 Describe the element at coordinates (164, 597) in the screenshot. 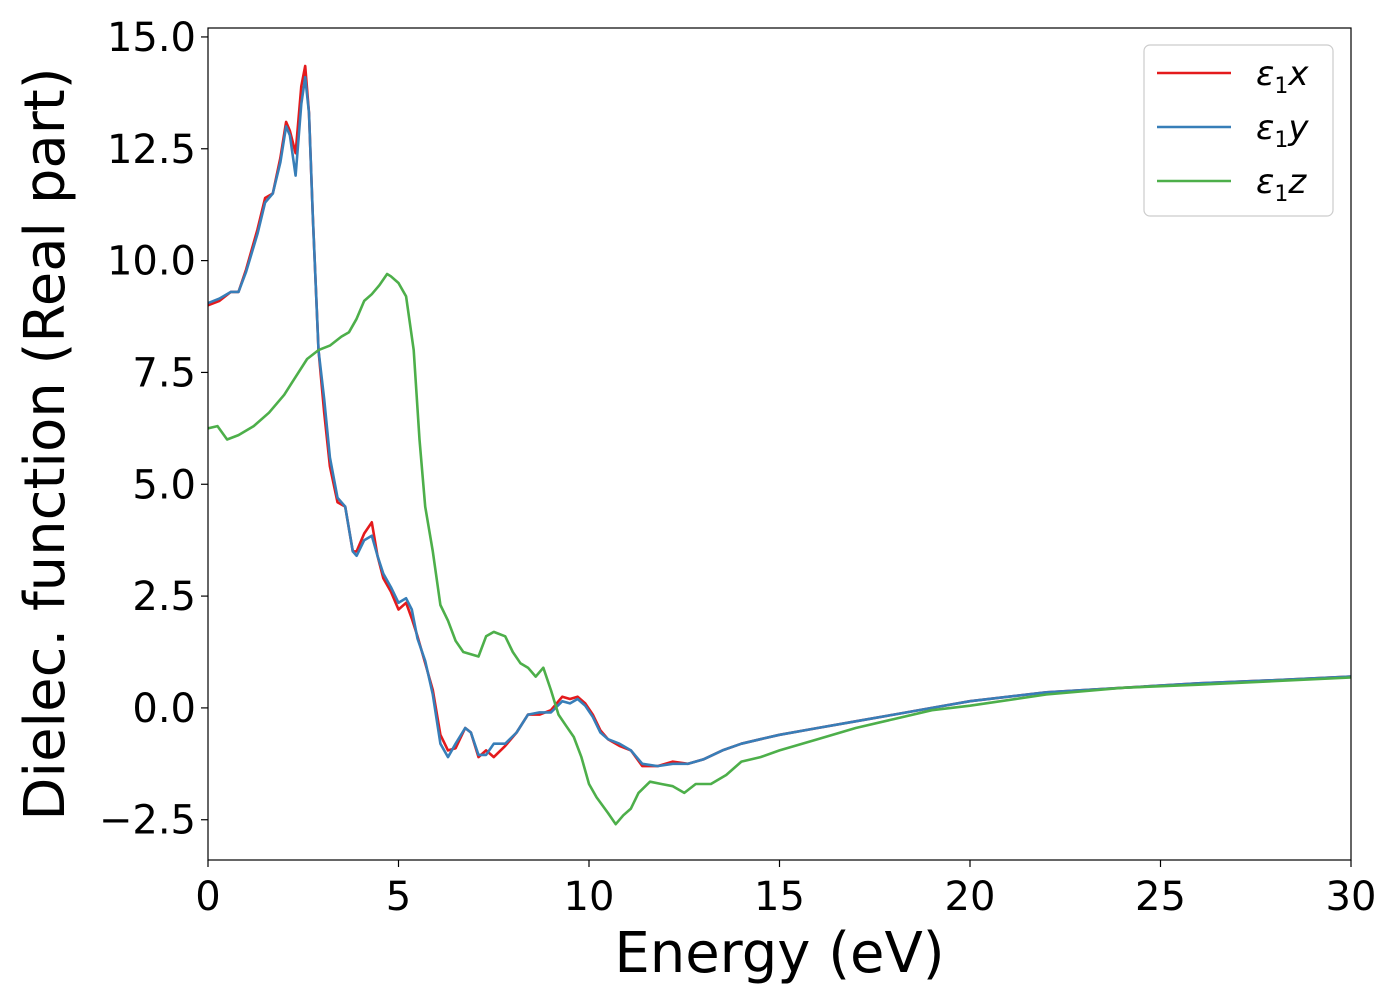

I see `y-tick-label: 2.5` at that location.